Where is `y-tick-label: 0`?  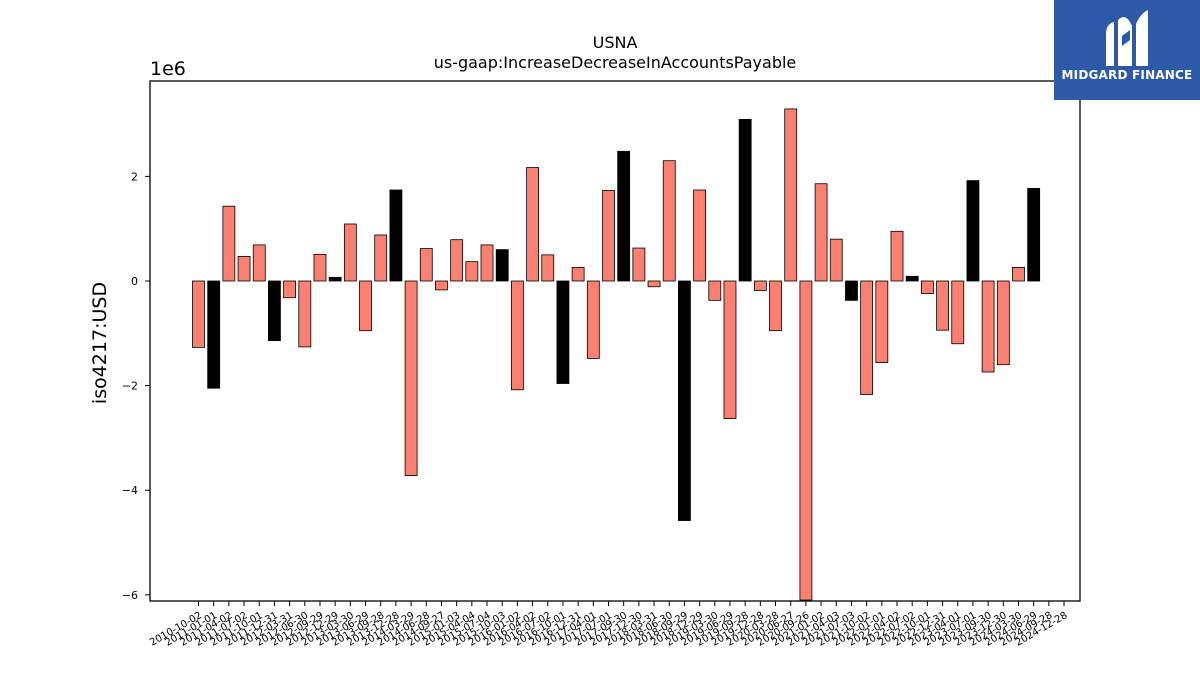 y-tick-label: 0 is located at coordinates (134, 281).